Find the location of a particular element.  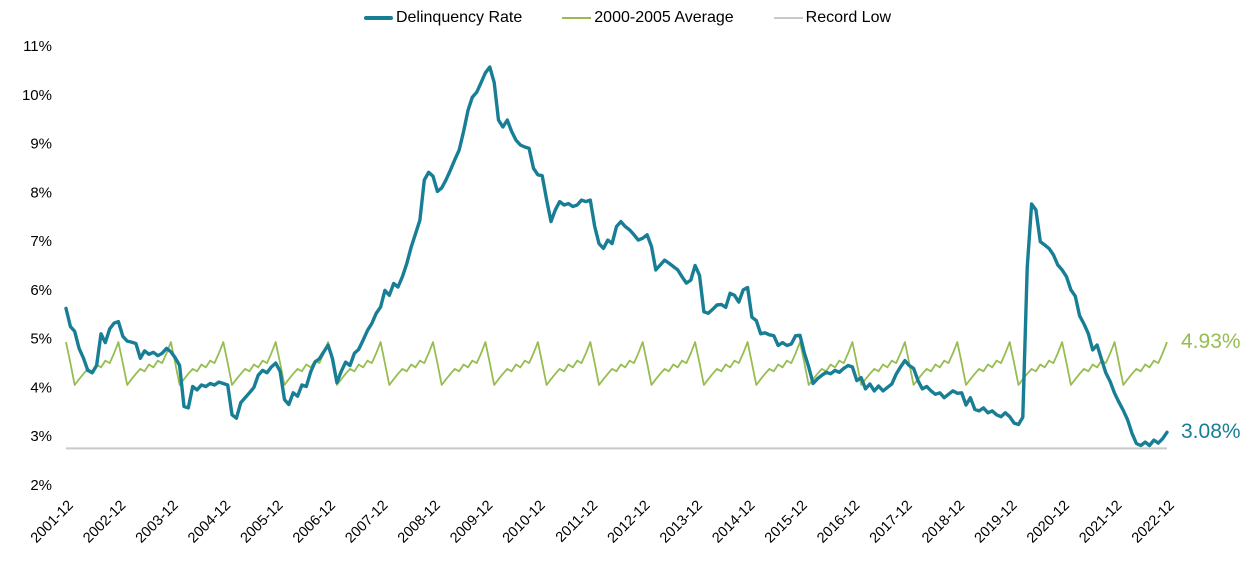

x-axis-label: 2003-12 is located at coordinates (157, 522).